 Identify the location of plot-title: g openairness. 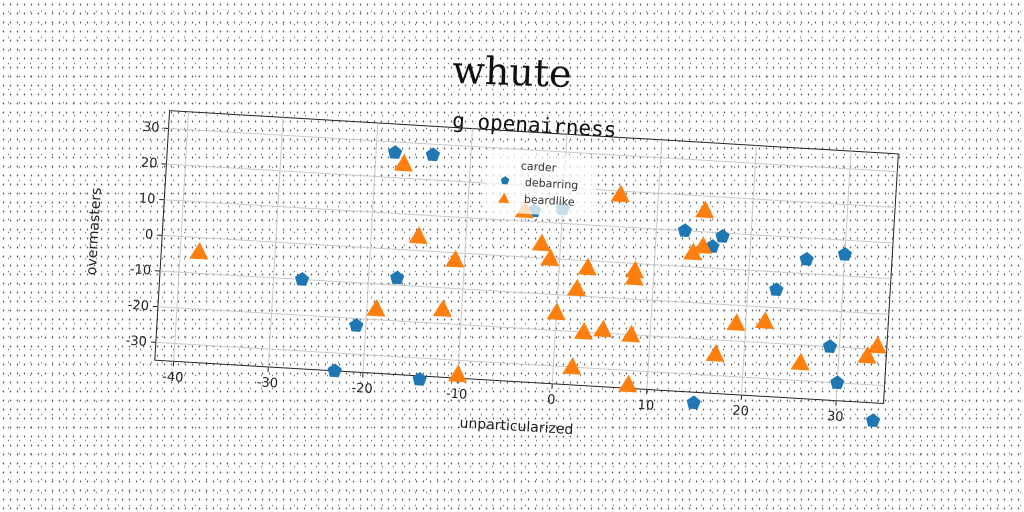
(535, 125).